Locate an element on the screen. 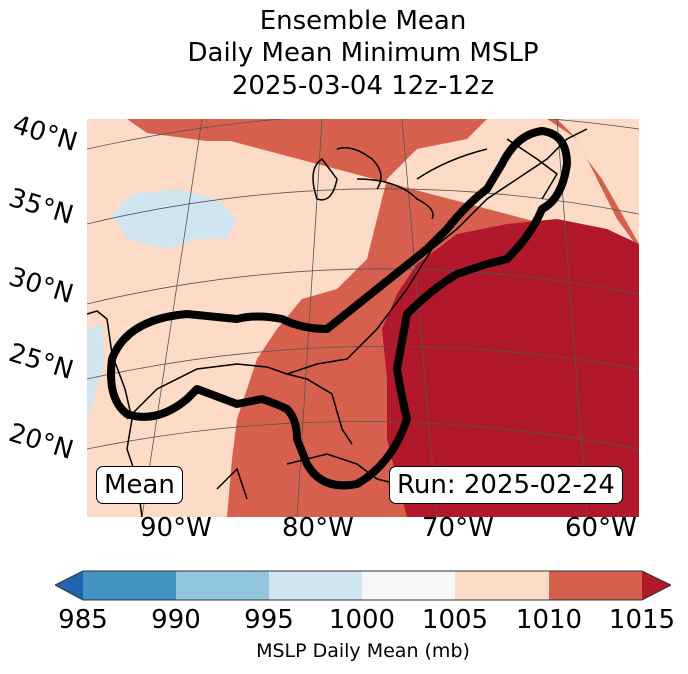 This screenshot has height=674, width=688. lat-label-25: 25°N is located at coordinates (41, 362).